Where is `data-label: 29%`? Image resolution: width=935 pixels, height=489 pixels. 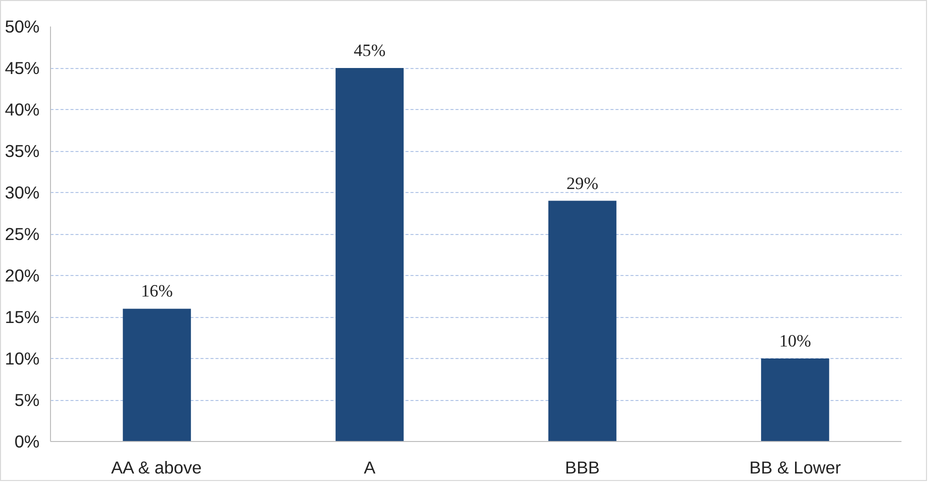
data-label: 29% is located at coordinates (582, 183).